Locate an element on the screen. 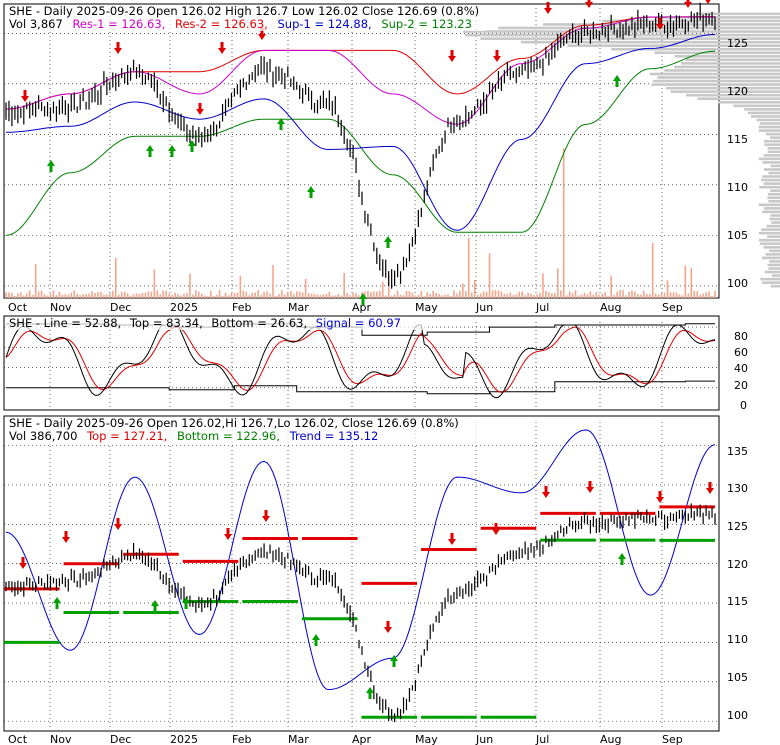 The width and height of the screenshot is (780, 745). price-header-sup2: Sup-2 = 123.23 is located at coordinates (426, 24).